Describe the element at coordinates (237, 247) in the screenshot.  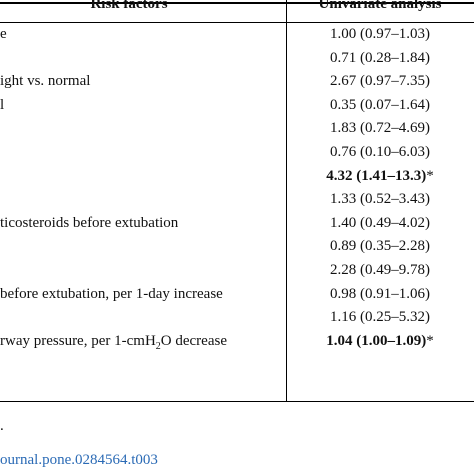
I see `table-row: 0.89 (0.35–2.28)` at that location.